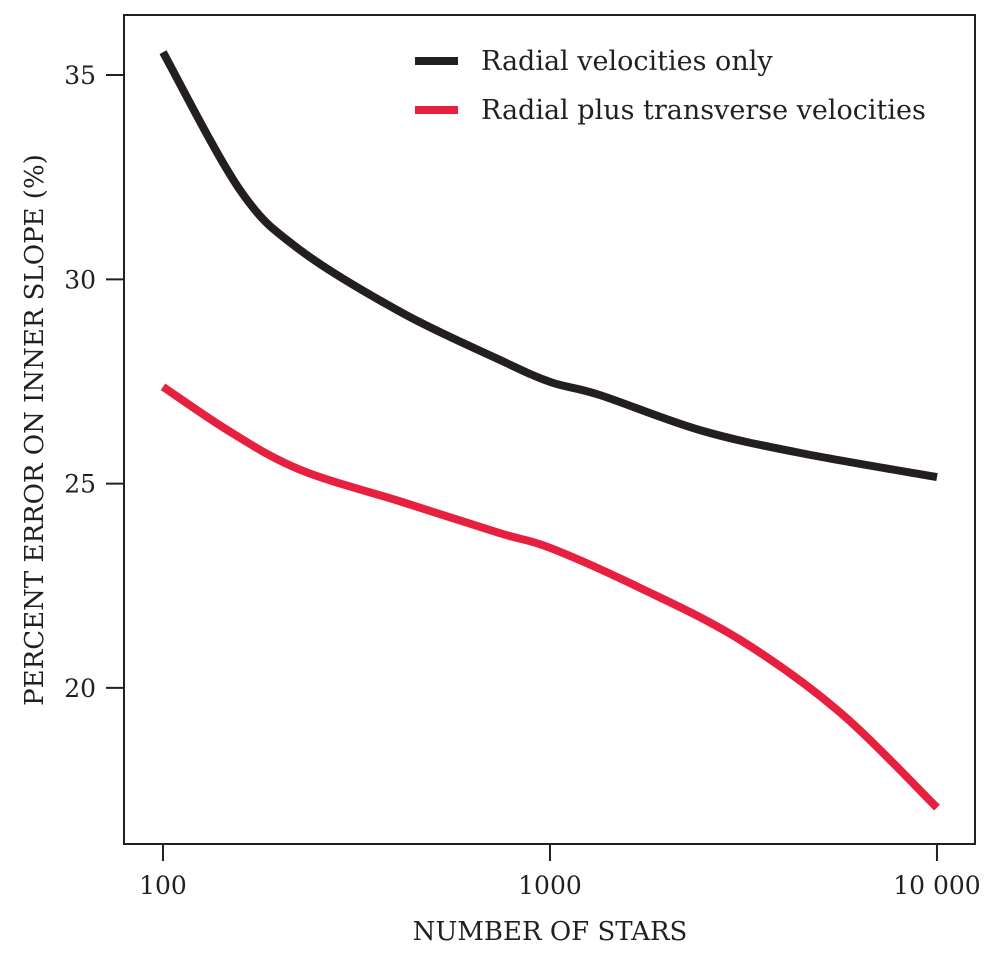 The height and width of the screenshot is (973, 996). Describe the element at coordinates (80, 75) in the screenshot. I see `y-tick-label: 35` at that location.